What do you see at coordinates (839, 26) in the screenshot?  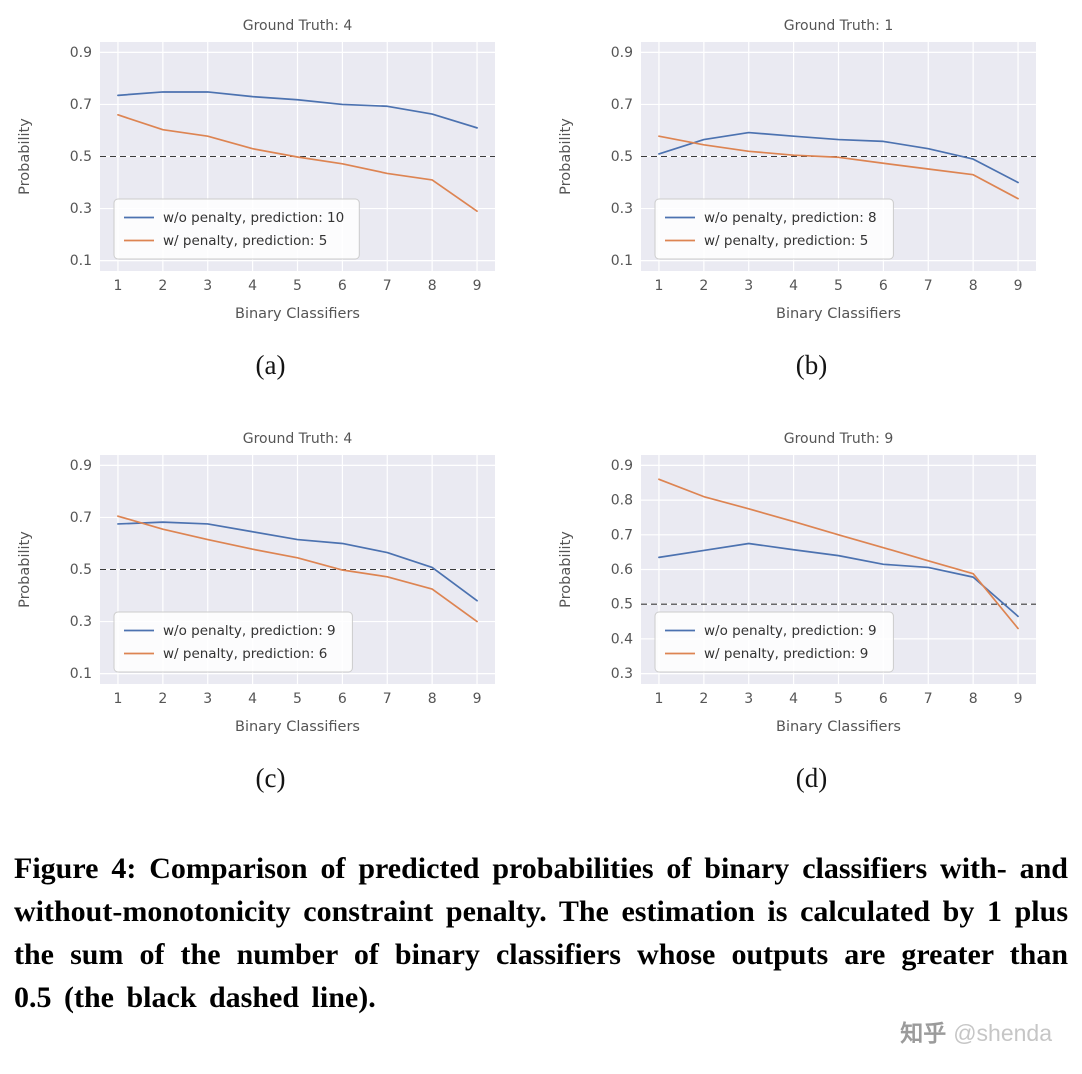 I see `chart-title: Ground Truth: 1` at bounding box center [839, 26].